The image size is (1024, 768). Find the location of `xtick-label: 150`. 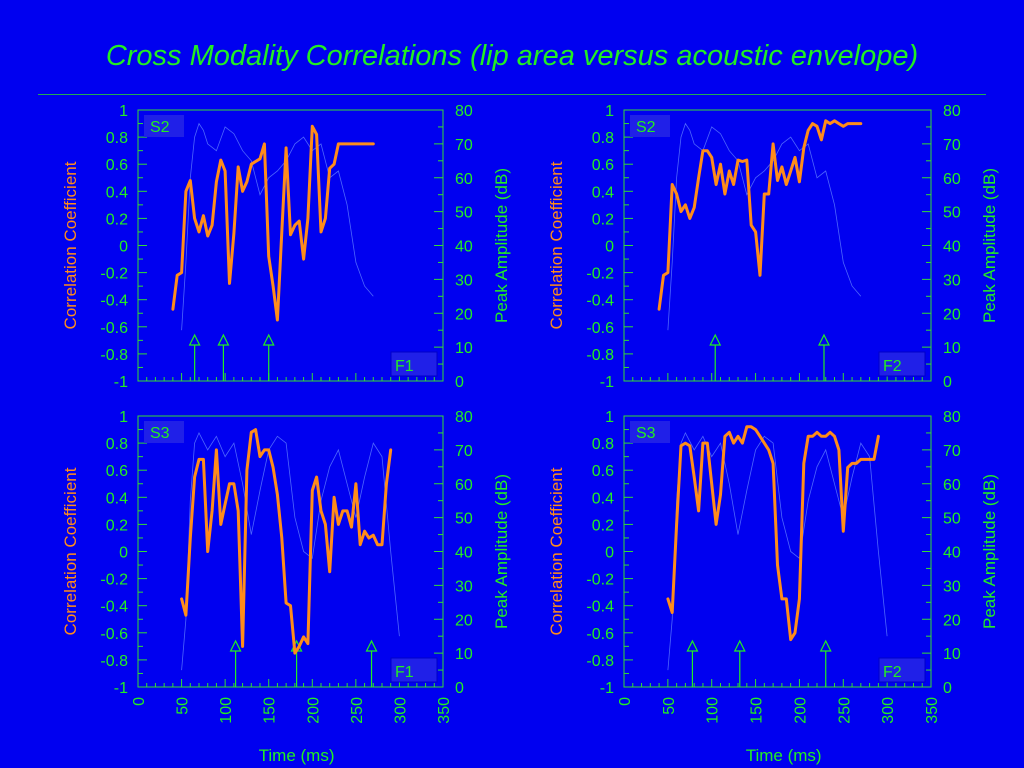

xtick-label: 150 is located at coordinates (270, 710).